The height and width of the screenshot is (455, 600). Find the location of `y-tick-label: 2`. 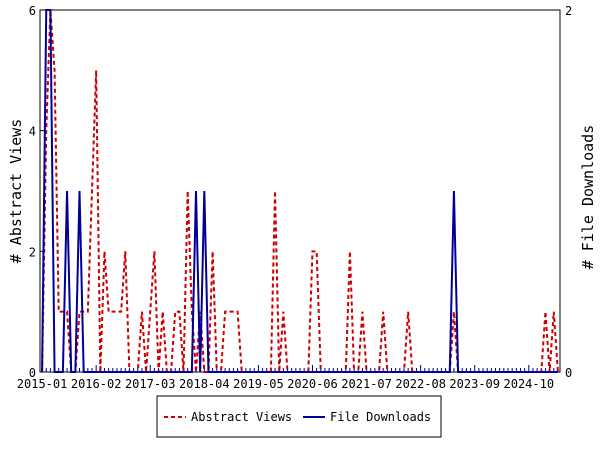

y-tick-label: 2 is located at coordinates (32, 252).